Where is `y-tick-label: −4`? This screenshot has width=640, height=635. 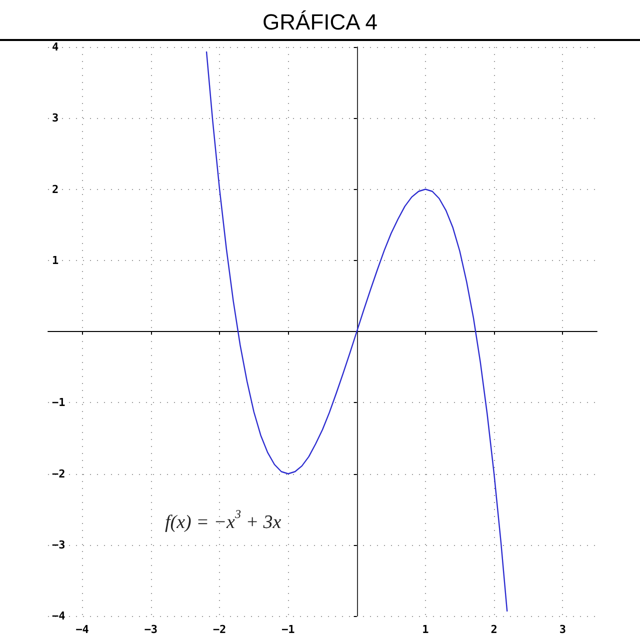
y-tick-label: −4 is located at coordinates (59, 616).